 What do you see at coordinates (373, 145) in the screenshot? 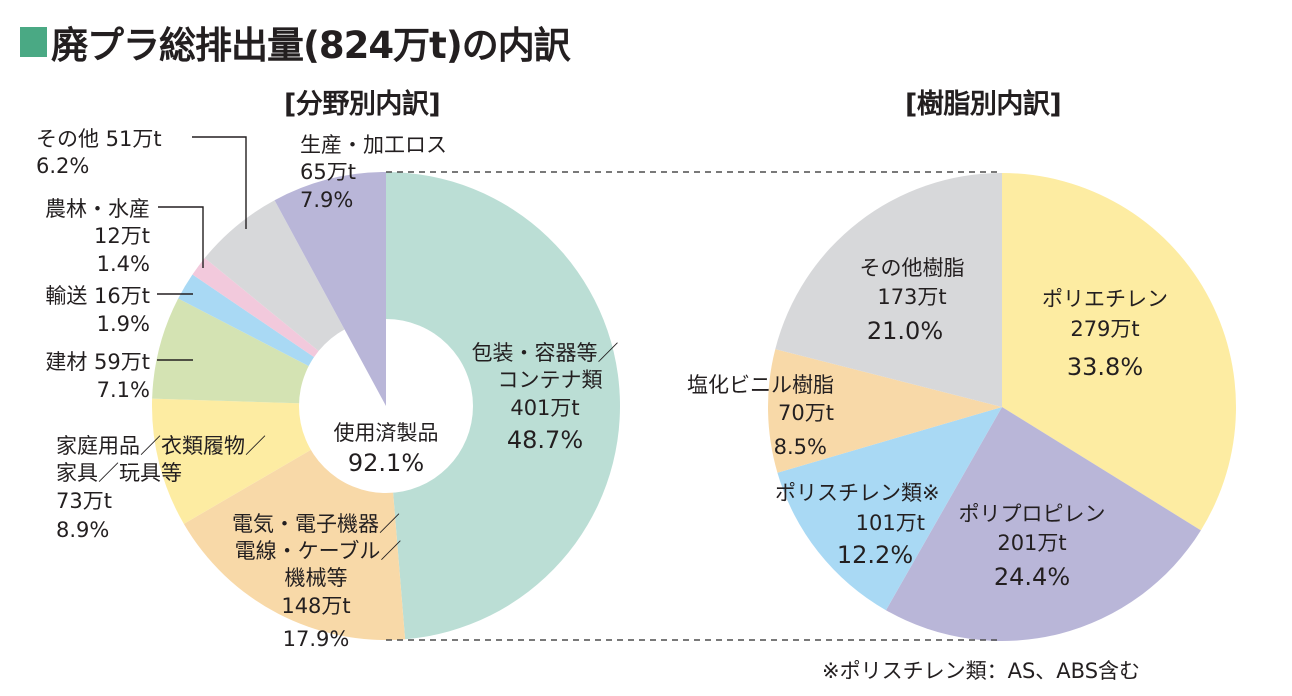
I see `label-loss-name: 生産・加工ロス` at bounding box center [373, 145].